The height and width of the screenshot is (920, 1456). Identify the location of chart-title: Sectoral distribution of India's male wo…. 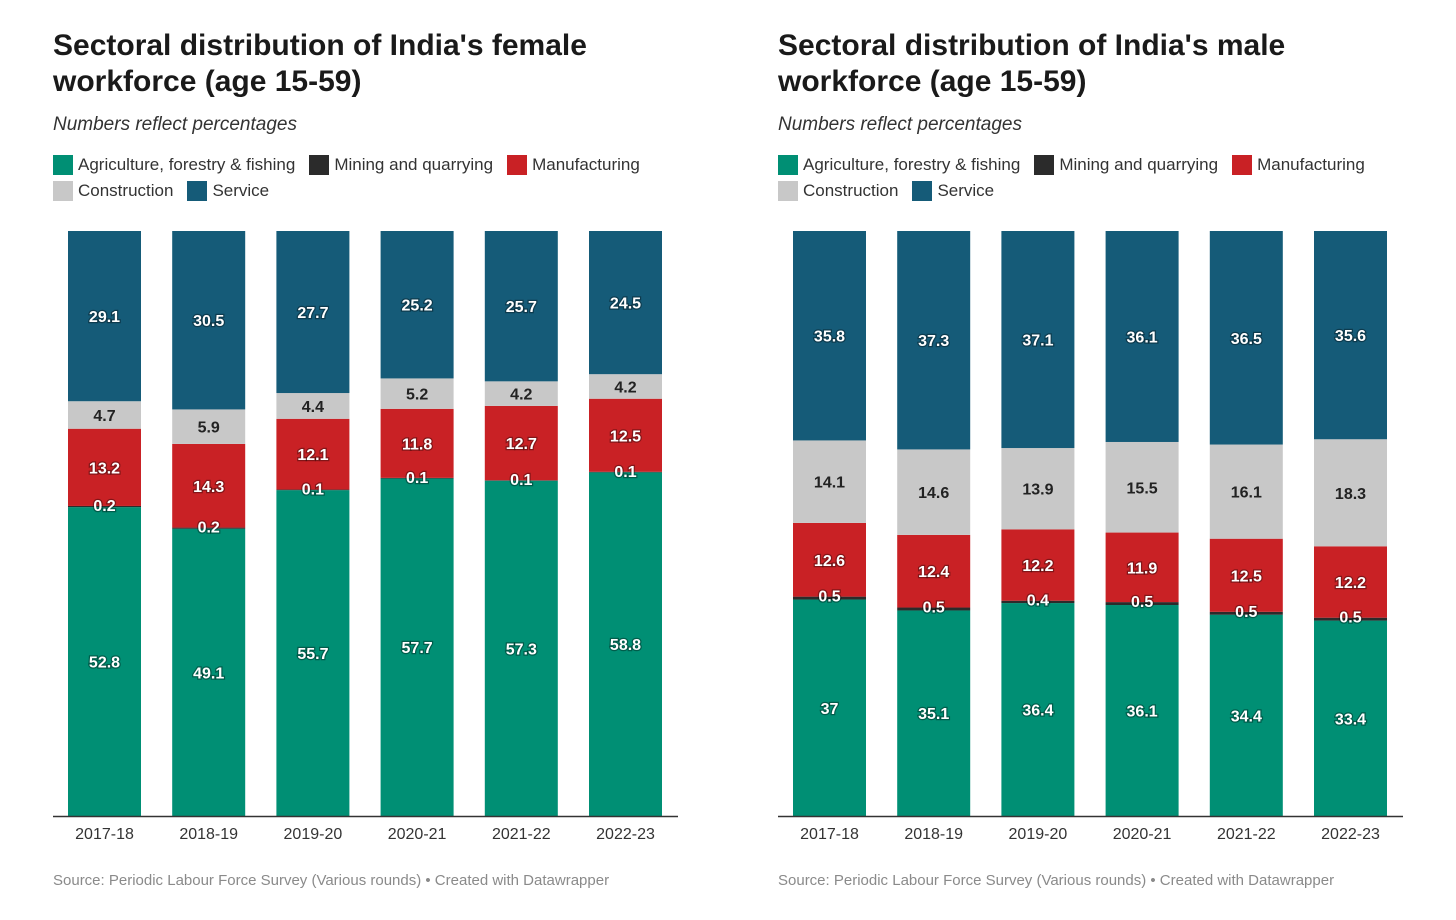
(1032, 63).